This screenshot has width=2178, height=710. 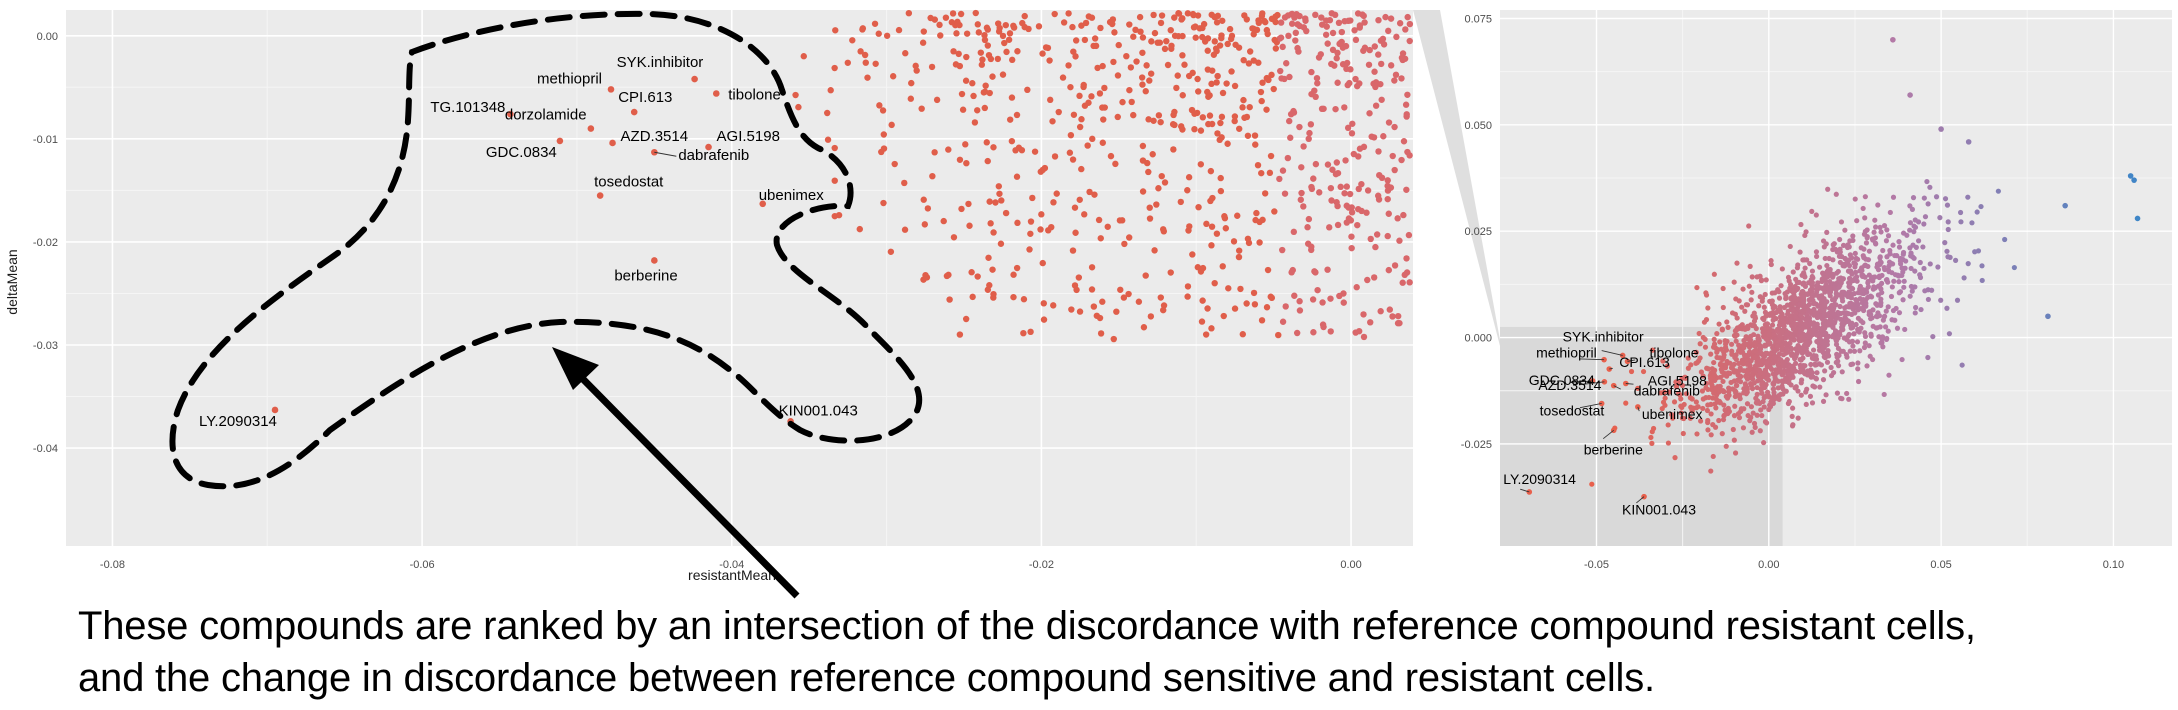 I want to click on left-point-label: LY.2090314, so click(x=238, y=421).